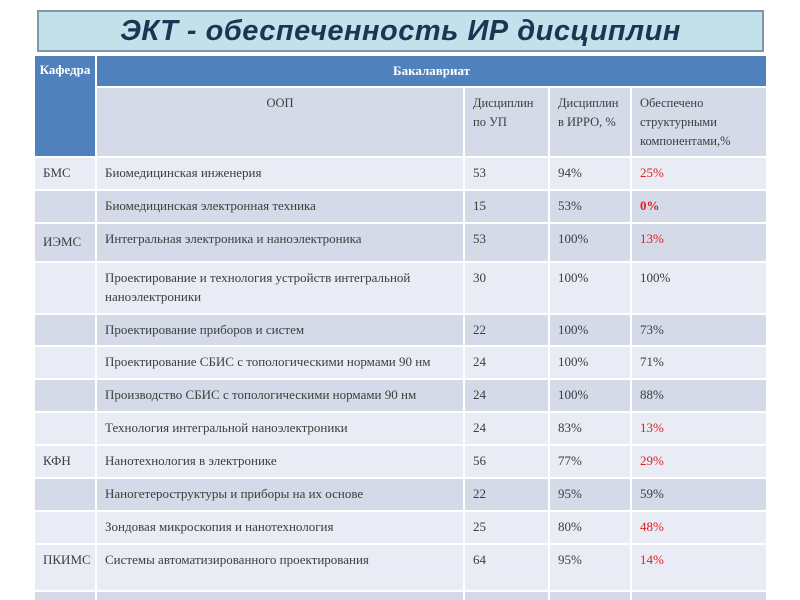 The image size is (800, 600). I want to click on provided-percent-cell: 25%, so click(699, 174).